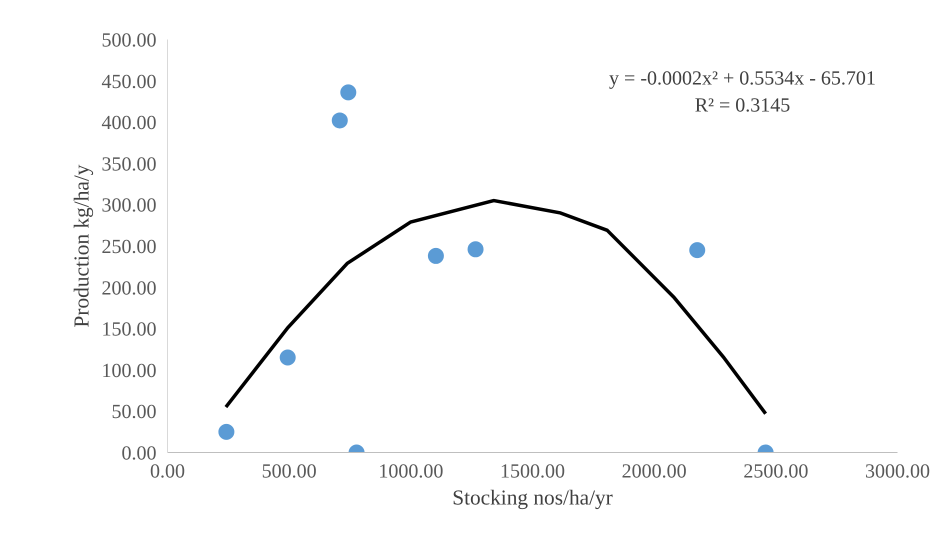  I want to click on y-axis-title: Production kg/ha/y, so click(82, 246).